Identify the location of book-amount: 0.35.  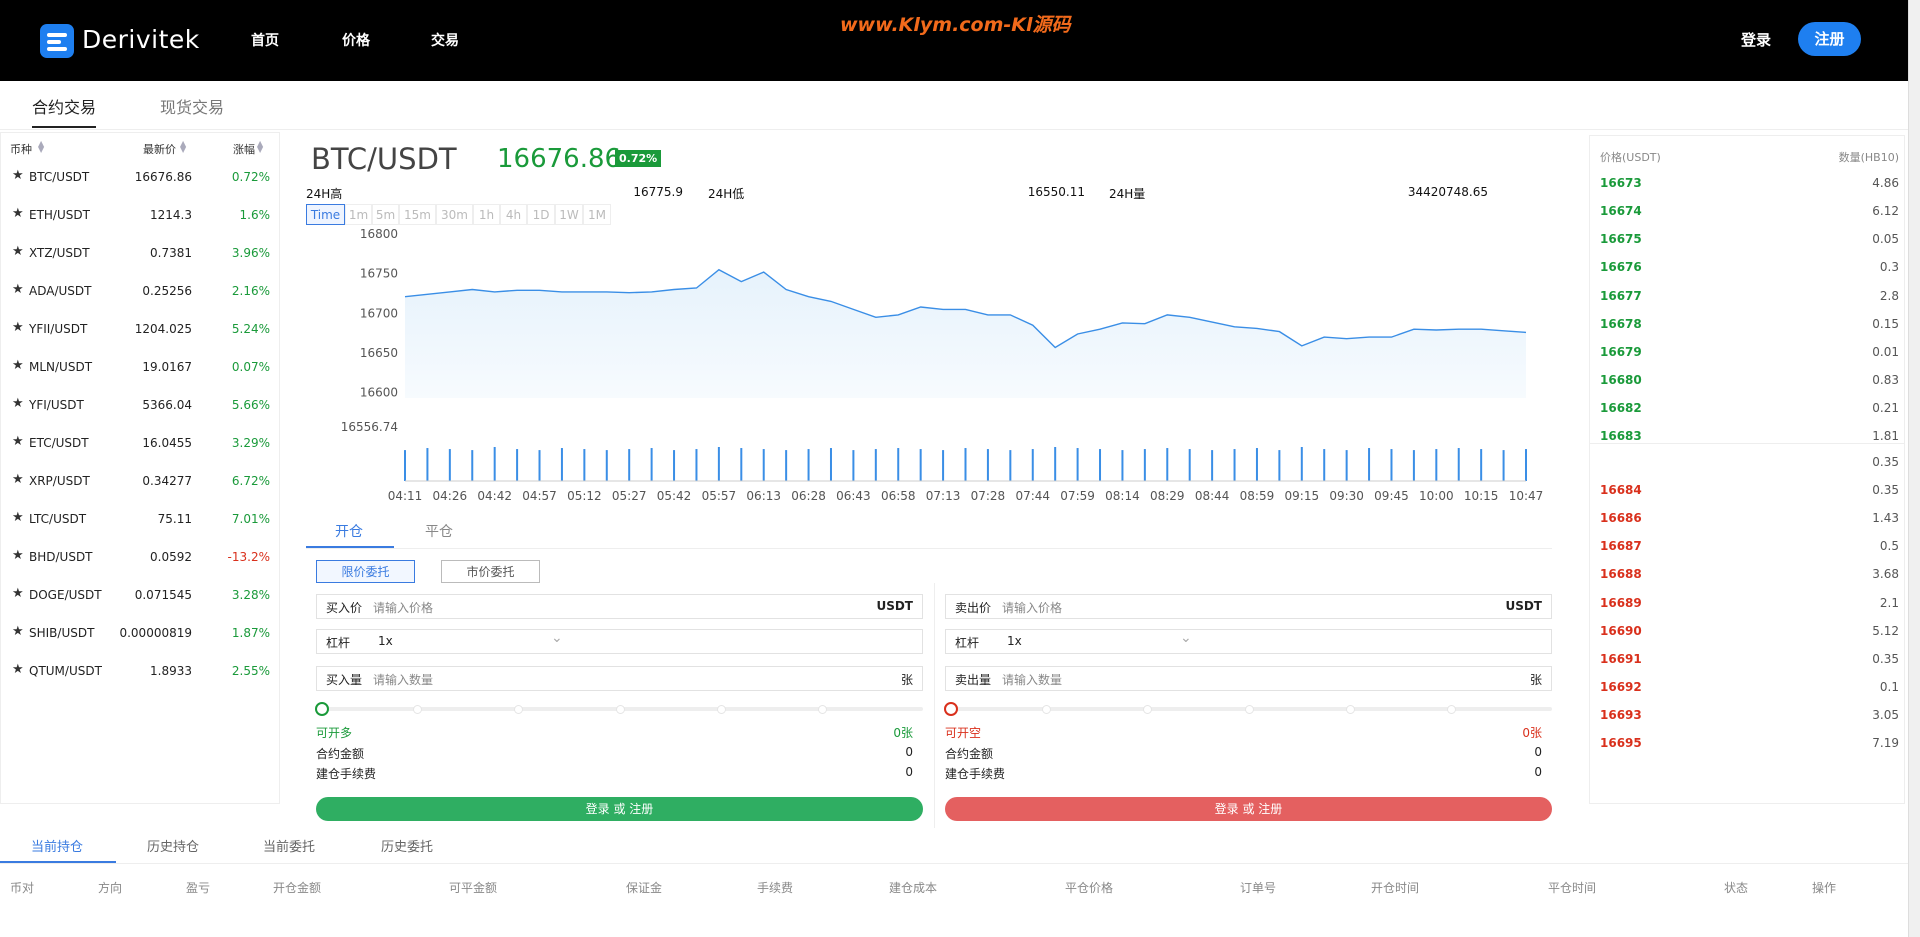
(1885, 658).